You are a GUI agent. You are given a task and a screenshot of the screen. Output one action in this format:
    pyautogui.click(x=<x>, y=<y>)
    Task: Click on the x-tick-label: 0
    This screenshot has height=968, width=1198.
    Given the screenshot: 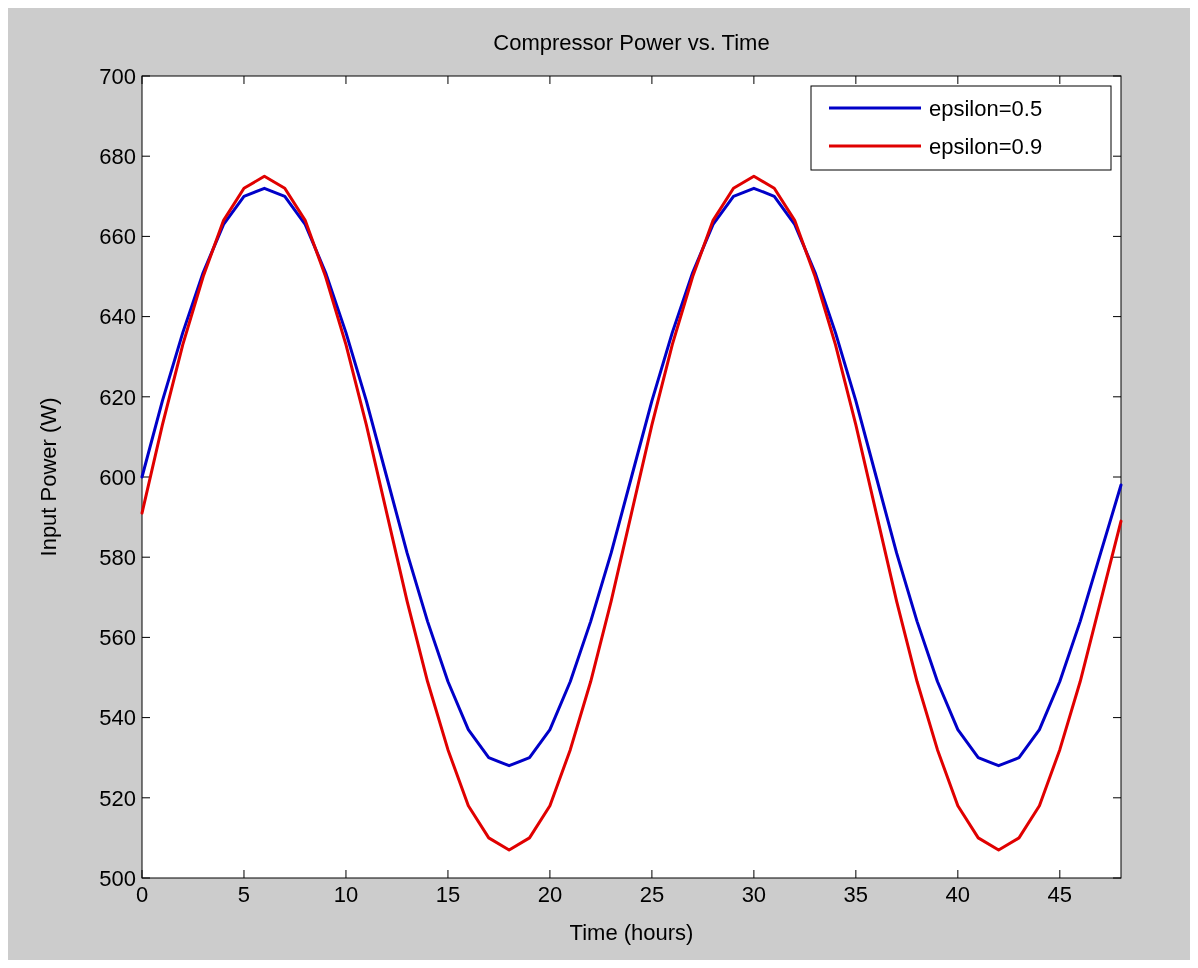 What is the action you would take?
    pyautogui.click(x=142, y=894)
    